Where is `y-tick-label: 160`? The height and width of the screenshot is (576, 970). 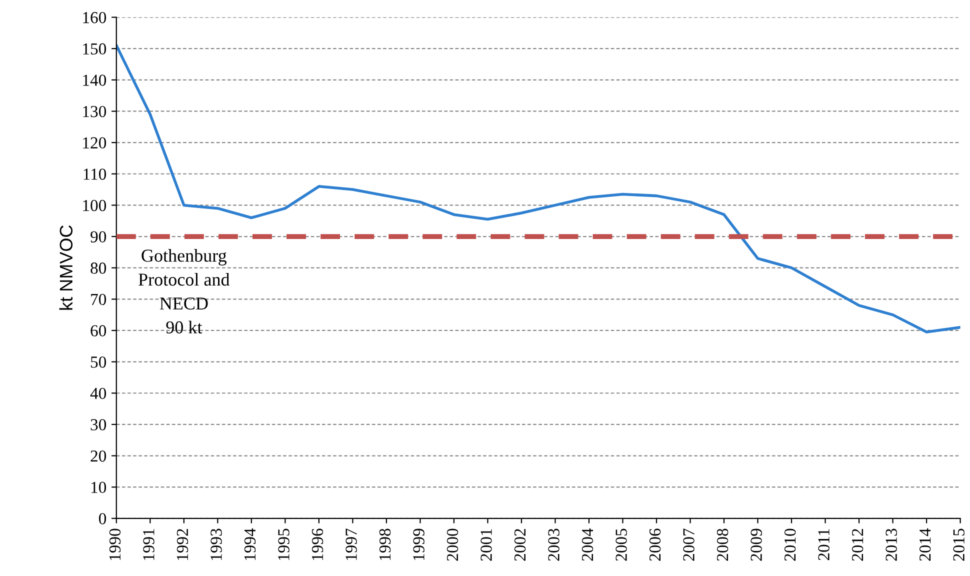
y-tick-label: 160 is located at coordinates (94, 18).